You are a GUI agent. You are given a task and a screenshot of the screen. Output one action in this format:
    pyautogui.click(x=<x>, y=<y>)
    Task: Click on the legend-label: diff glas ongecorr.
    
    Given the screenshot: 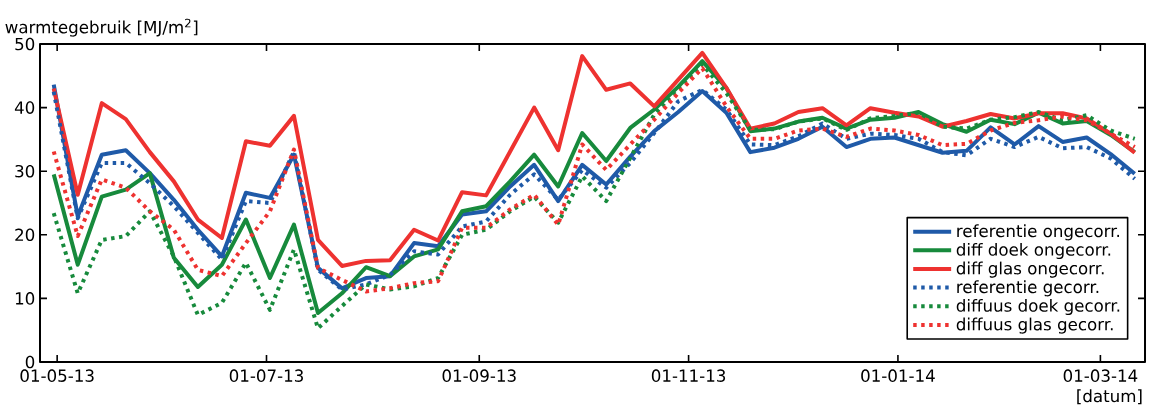 What is the action you would take?
    pyautogui.click(x=1030, y=269)
    